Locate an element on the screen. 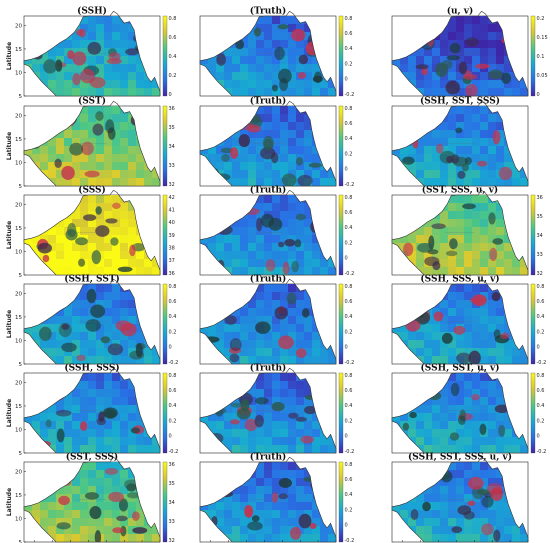 The image size is (550, 543). colorbar-tick-label: 0.4 is located at coordinates (541, 317).